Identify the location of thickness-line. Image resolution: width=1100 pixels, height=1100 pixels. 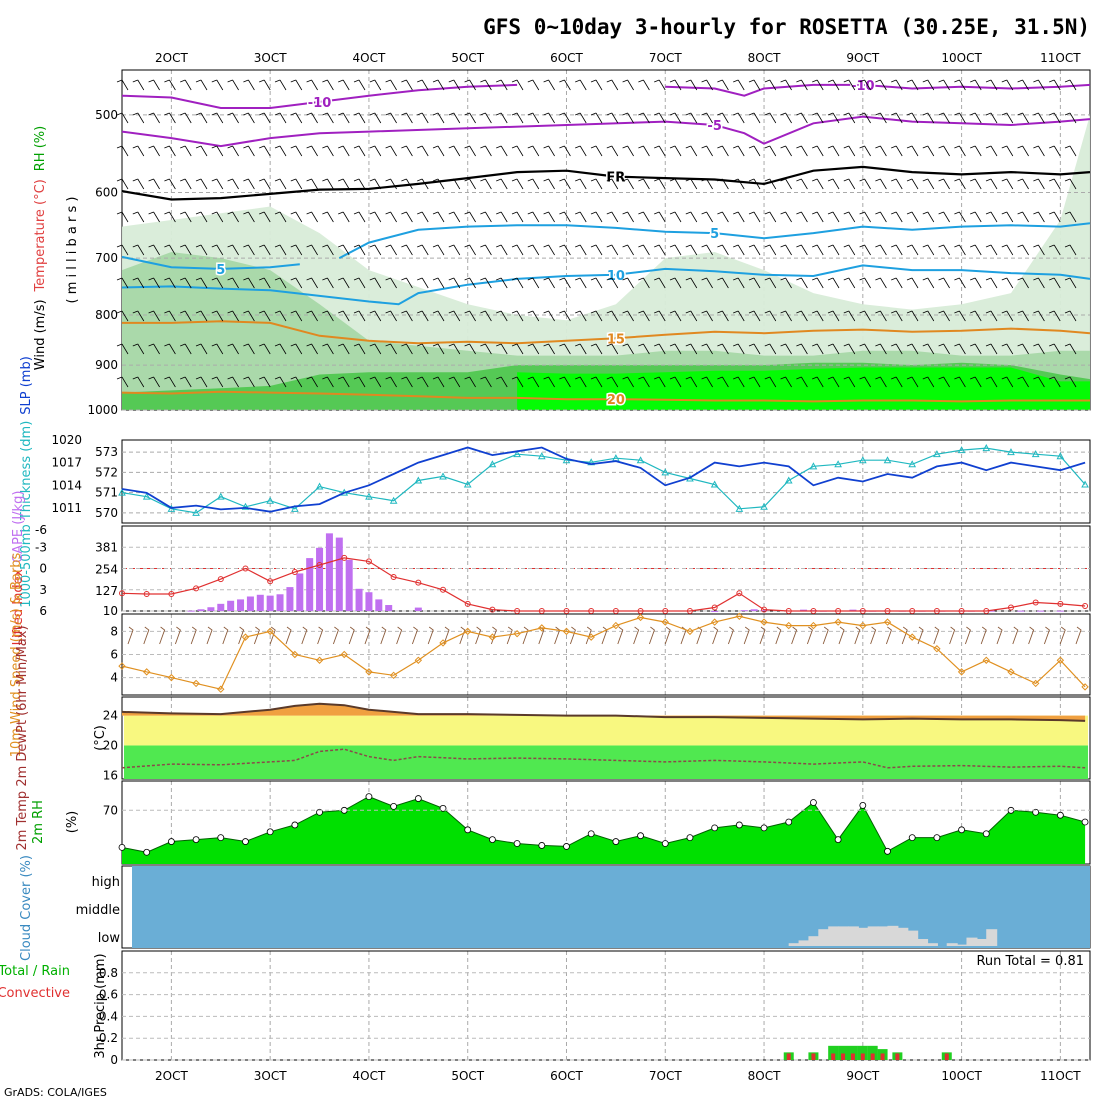
(603, 480).